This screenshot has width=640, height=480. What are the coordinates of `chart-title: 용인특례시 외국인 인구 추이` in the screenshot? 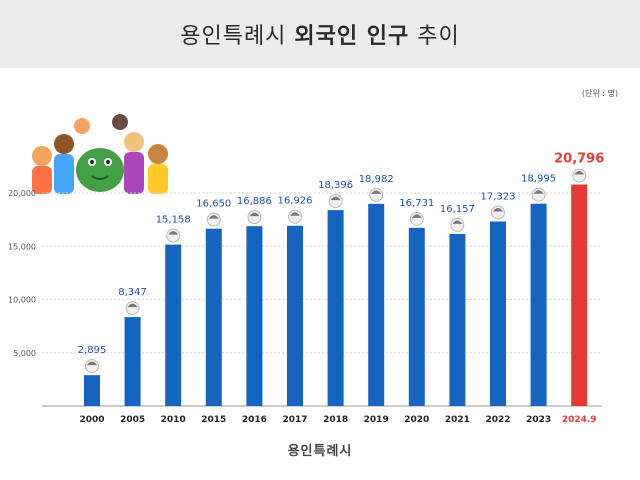 It's located at (320, 34).